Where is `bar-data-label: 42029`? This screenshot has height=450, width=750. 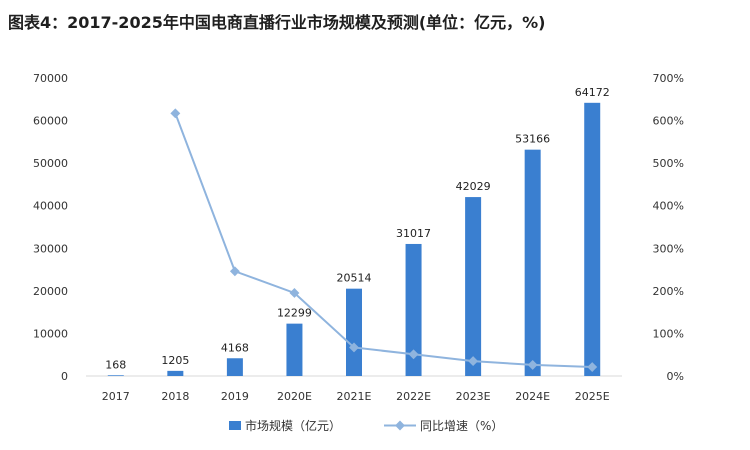 bar-data-label: 42029 is located at coordinates (473, 186).